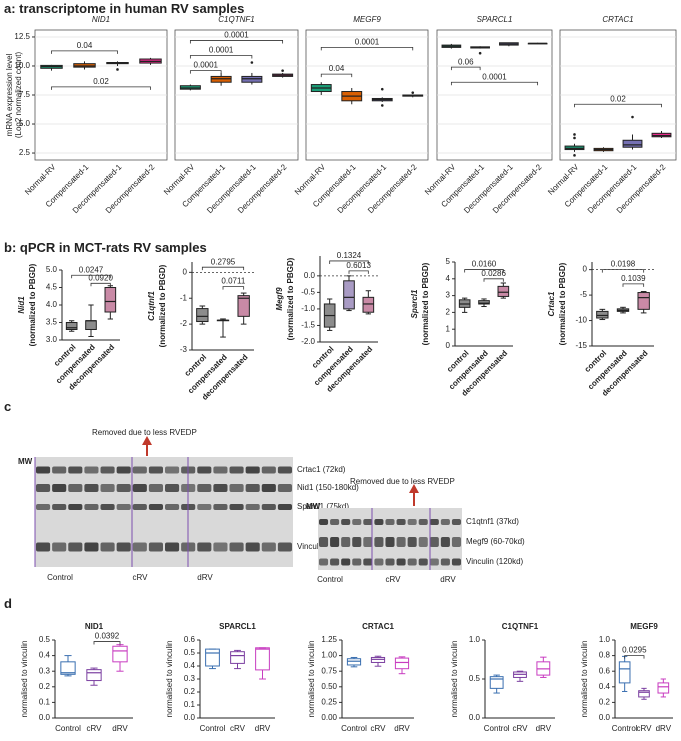  What do you see at coordinates (494, 76) in the screenshot?
I see `p-value: 0.0001` at bounding box center [494, 76].